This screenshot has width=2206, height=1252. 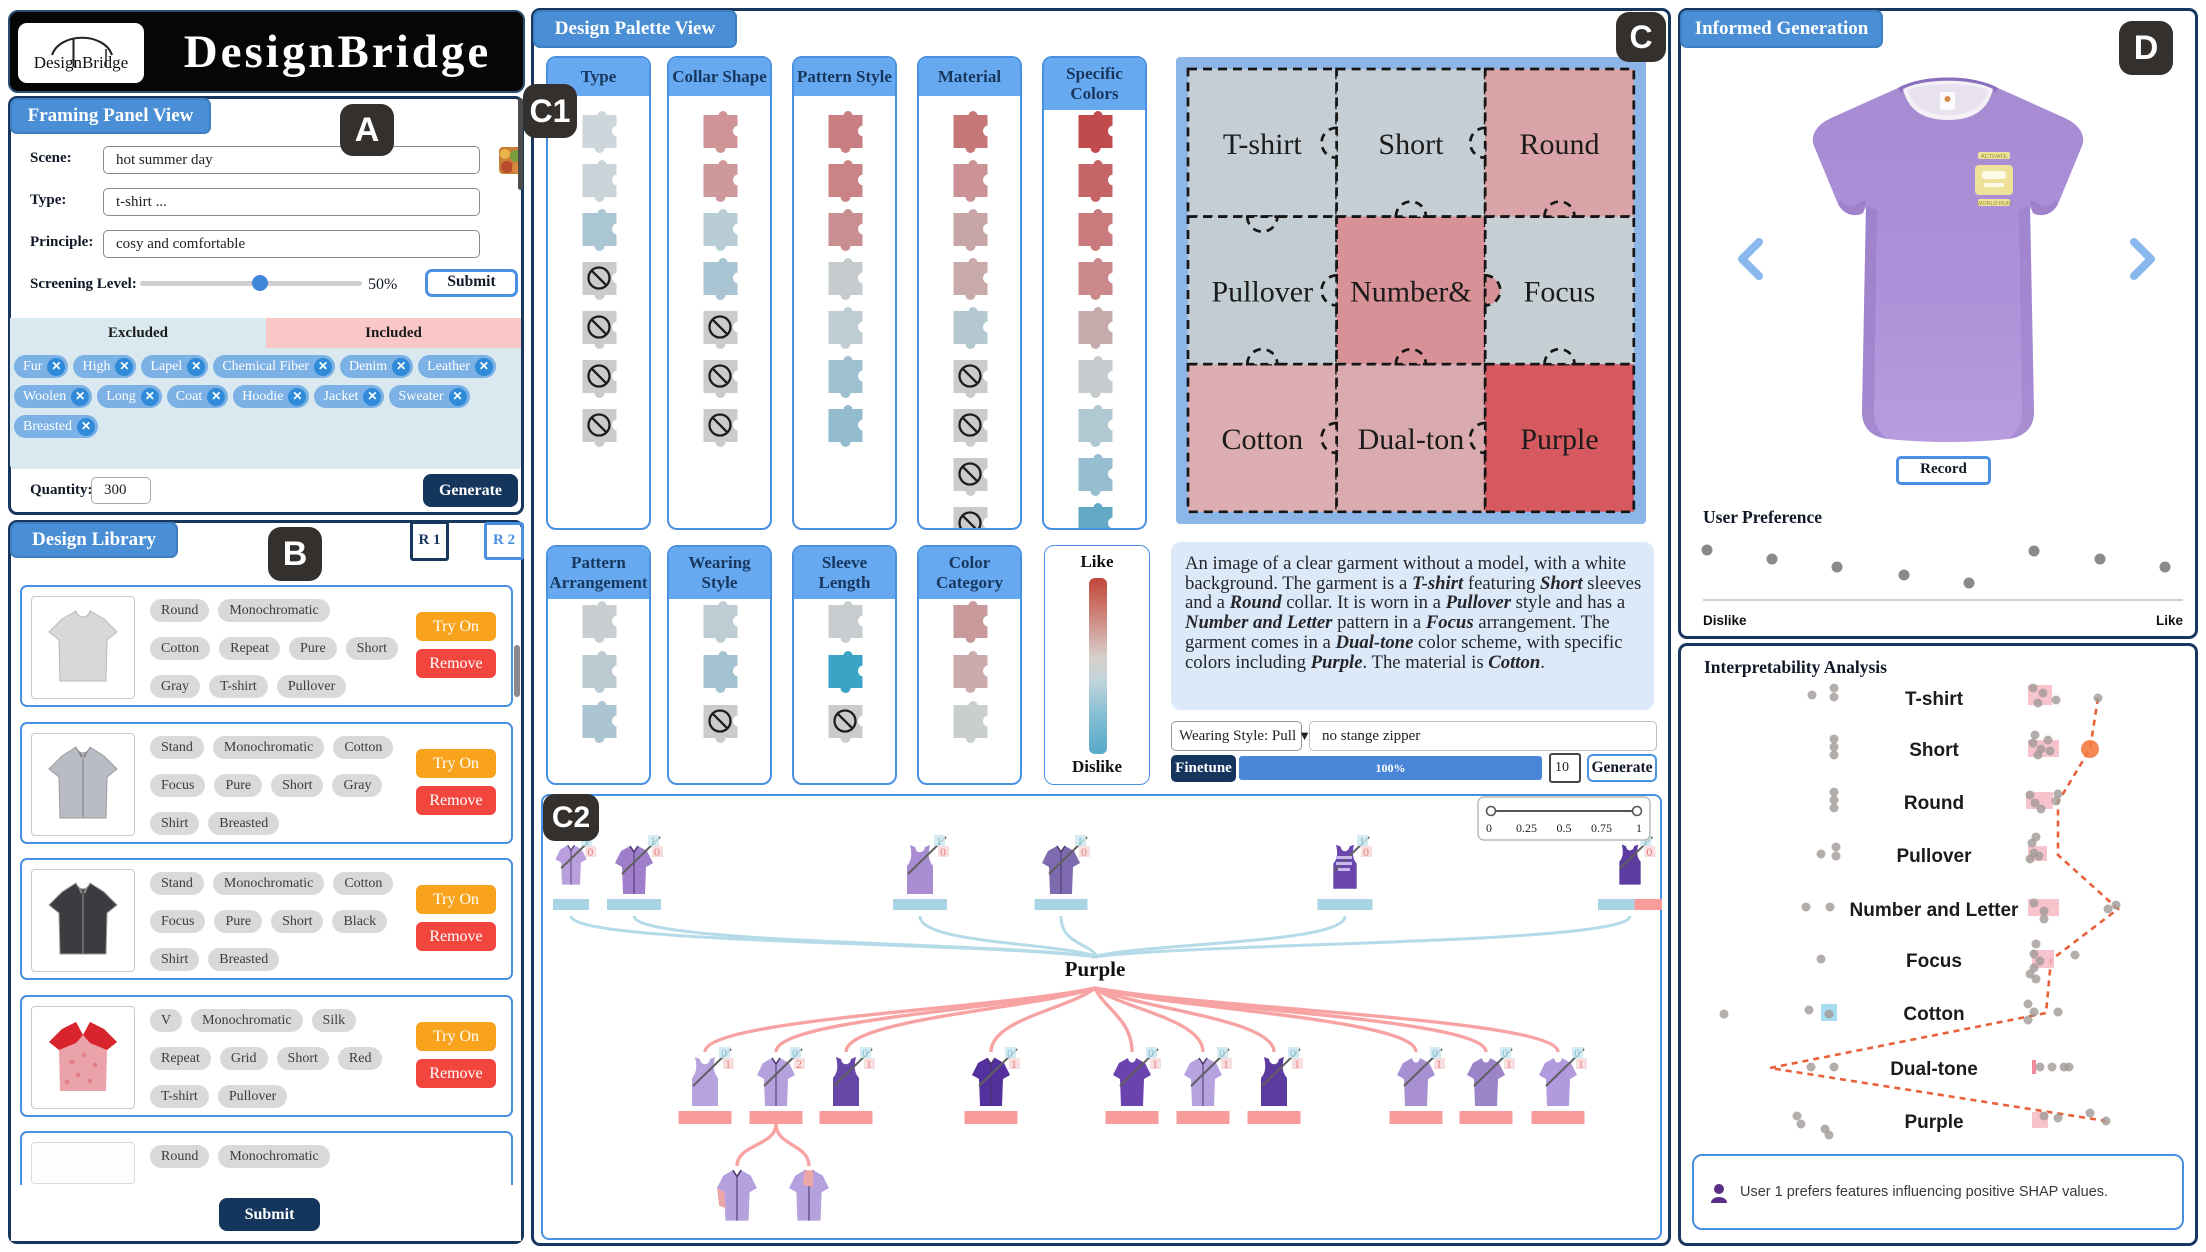 What do you see at coordinates (1601, 828) in the screenshot?
I see `svg-text: 0.75` at bounding box center [1601, 828].